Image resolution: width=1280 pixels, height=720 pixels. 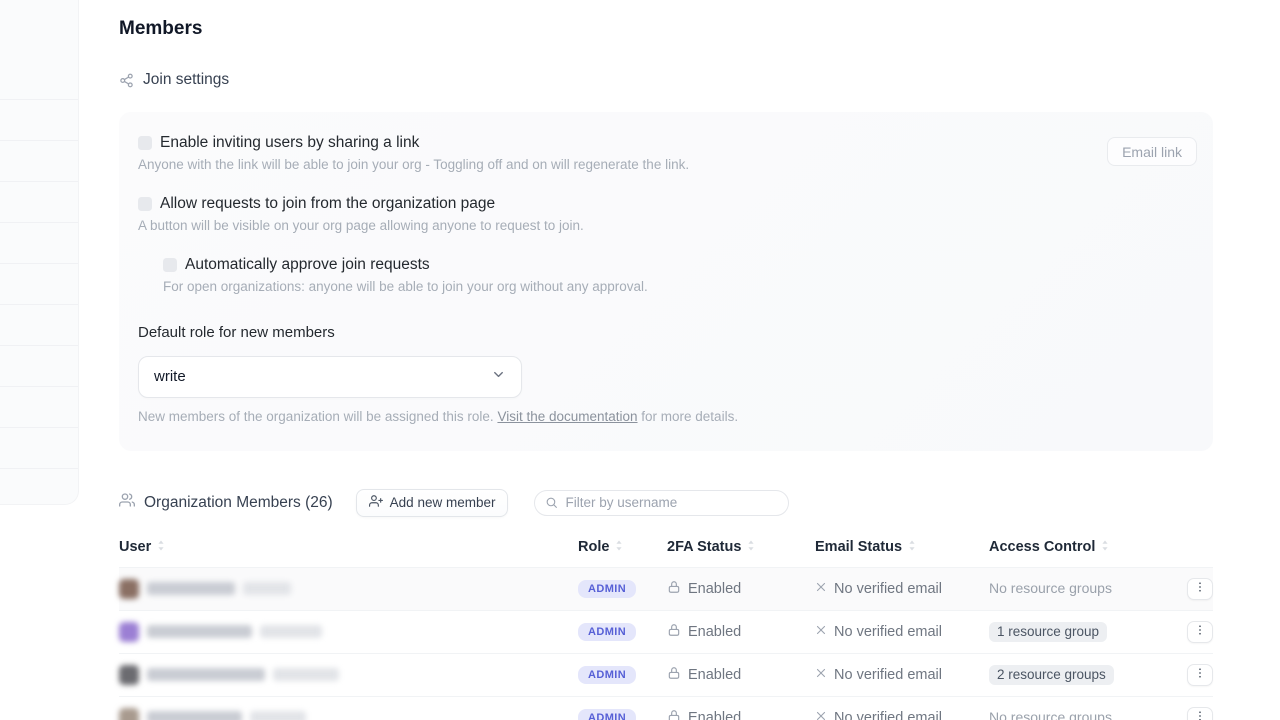 What do you see at coordinates (170, 265) in the screenshot?
I see `auto-approve-checkbox` at bounding box center [170, 265].